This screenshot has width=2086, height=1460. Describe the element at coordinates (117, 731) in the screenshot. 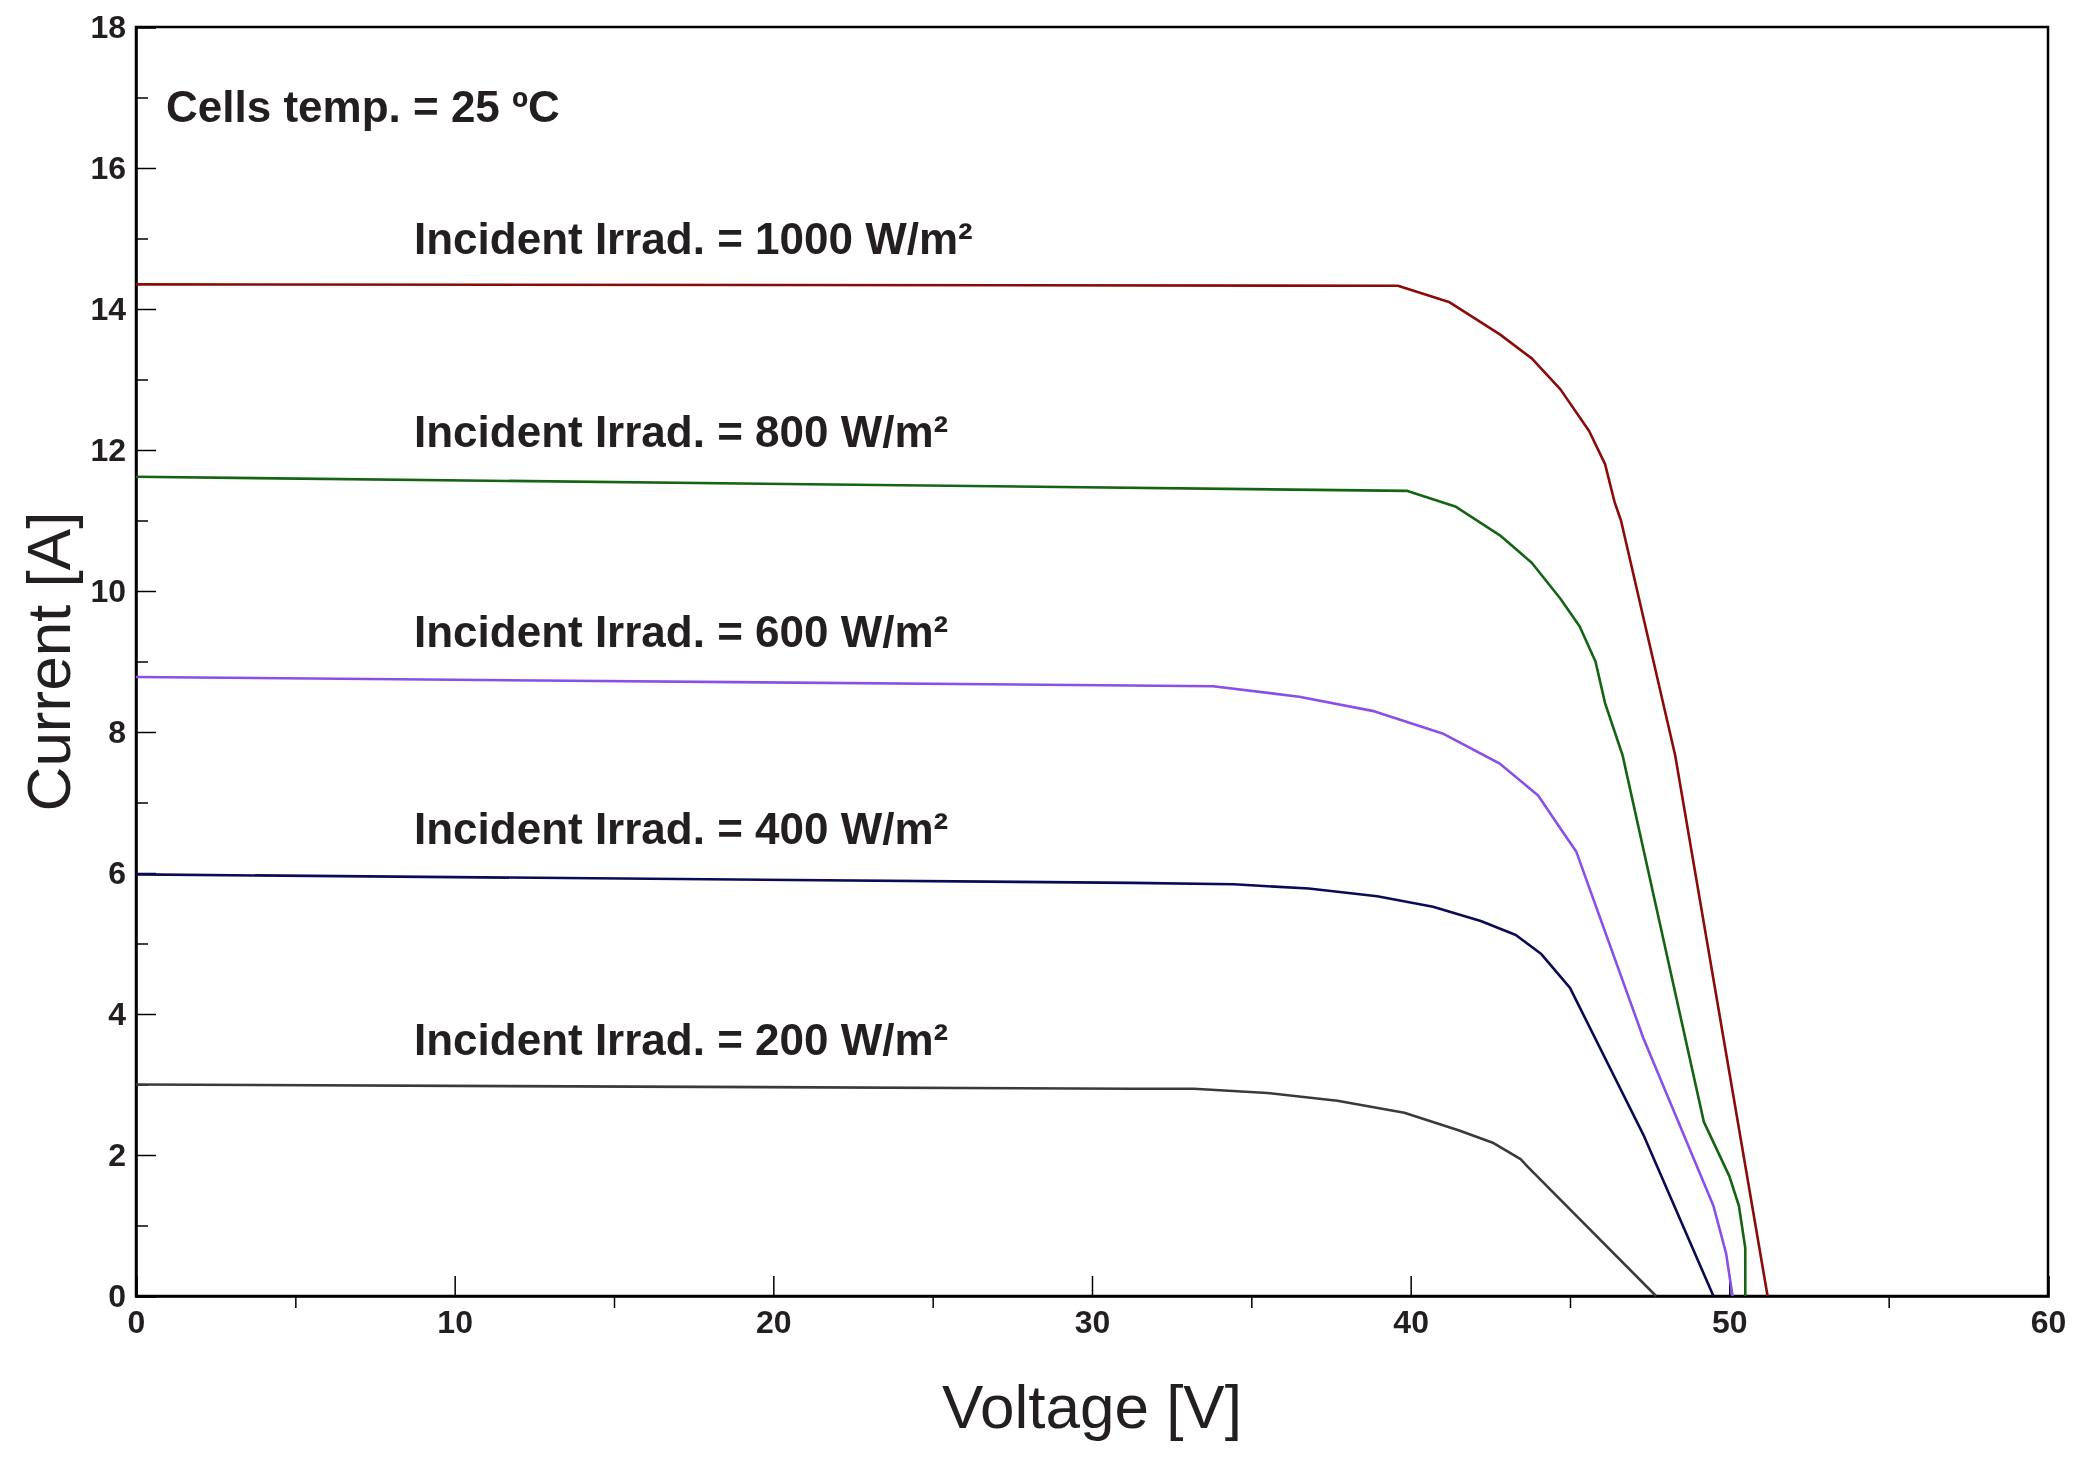

I see `y-tick-label: 8` at that location.